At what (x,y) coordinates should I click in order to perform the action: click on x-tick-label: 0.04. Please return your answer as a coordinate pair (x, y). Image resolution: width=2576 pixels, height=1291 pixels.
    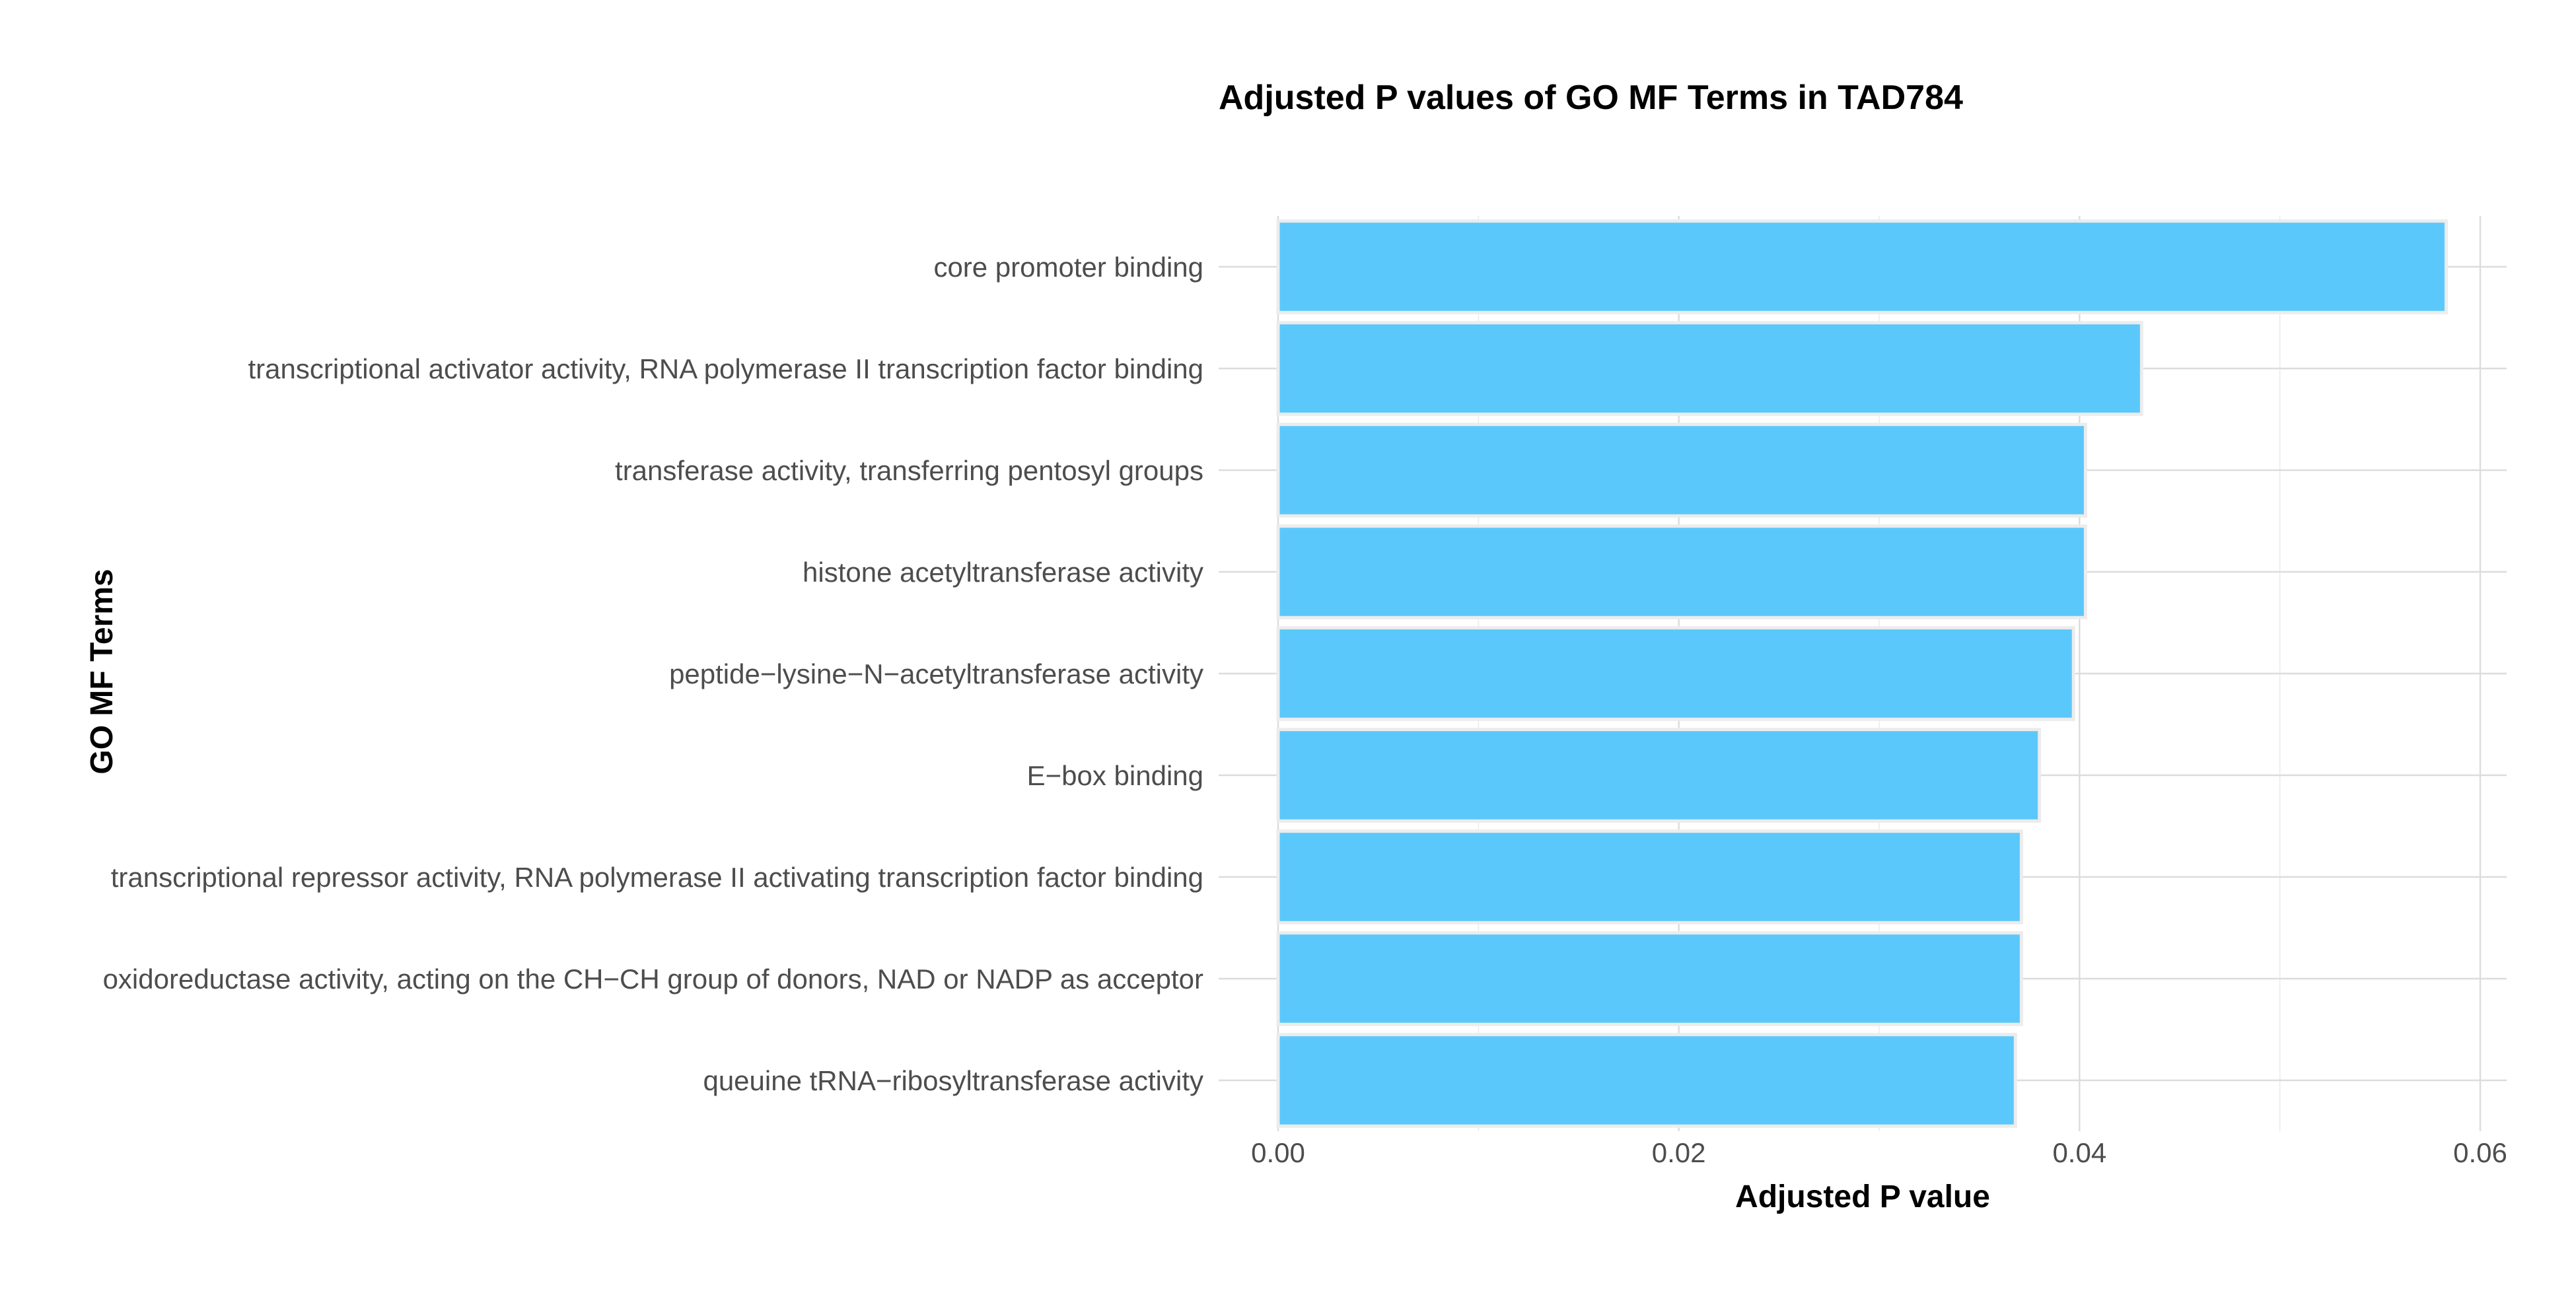
    Looking at the image, I should click on (2079, 1152).